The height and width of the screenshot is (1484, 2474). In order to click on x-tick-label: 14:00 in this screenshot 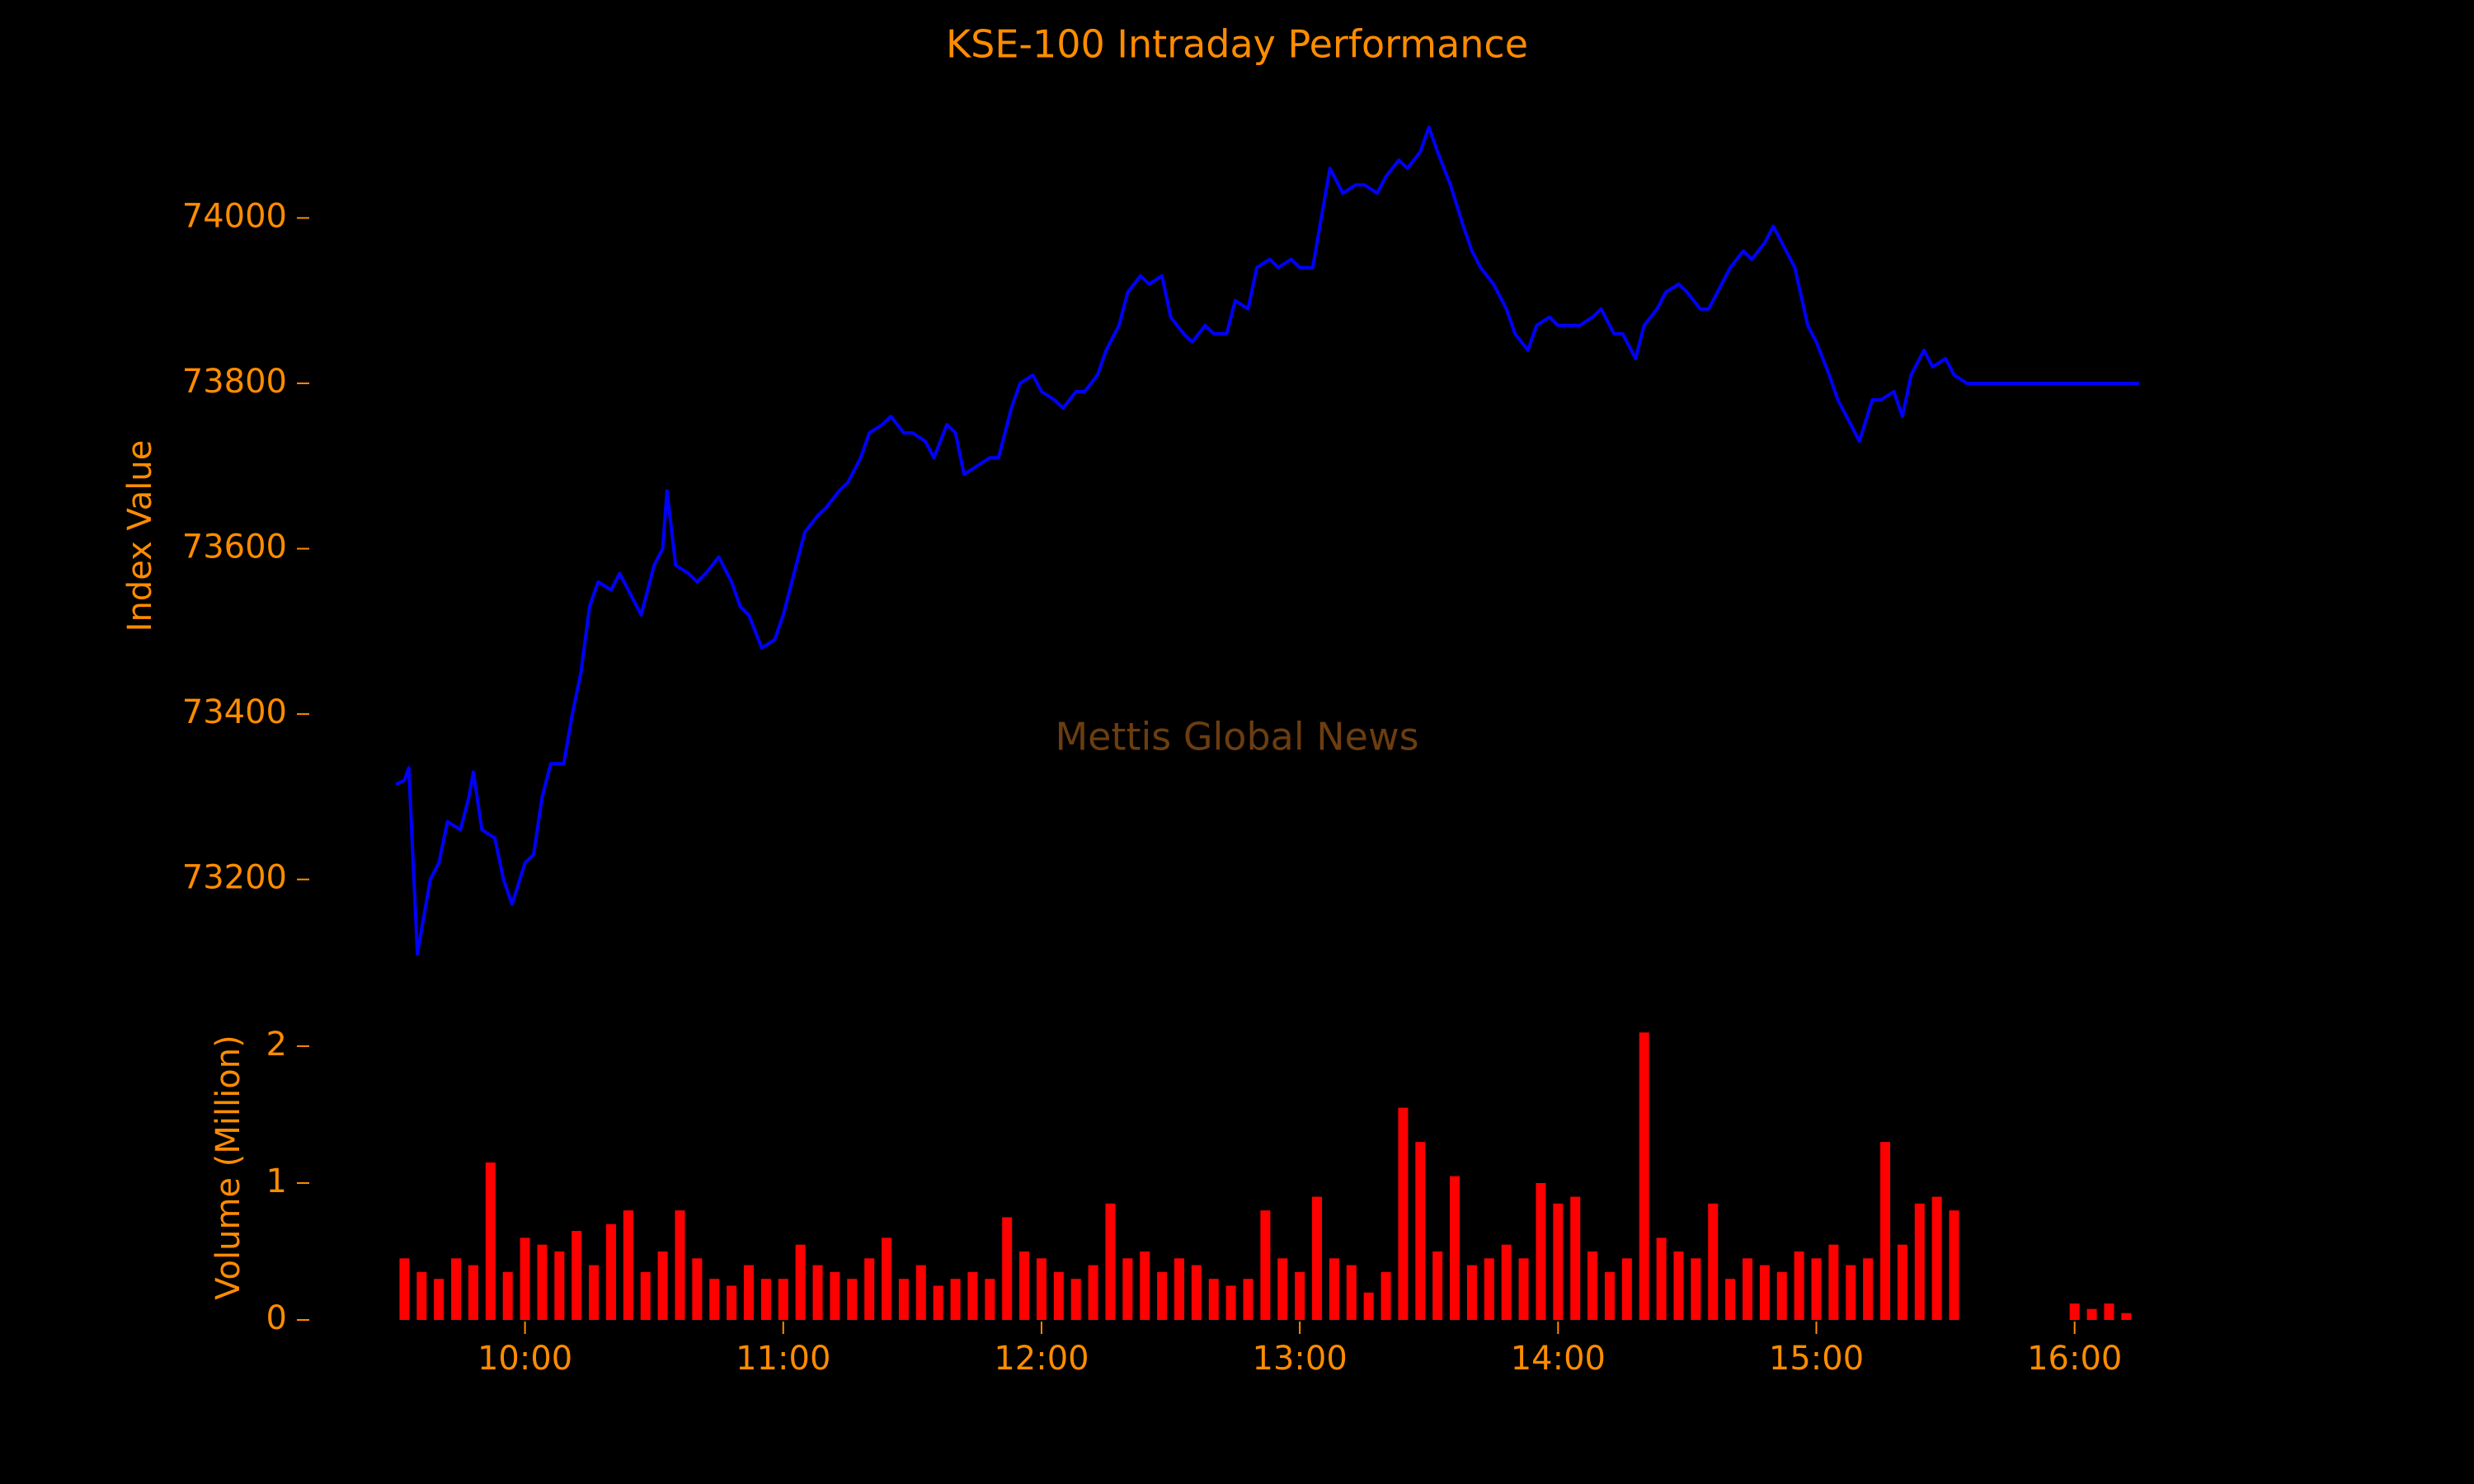, I will do `click(1558, 1359)`.